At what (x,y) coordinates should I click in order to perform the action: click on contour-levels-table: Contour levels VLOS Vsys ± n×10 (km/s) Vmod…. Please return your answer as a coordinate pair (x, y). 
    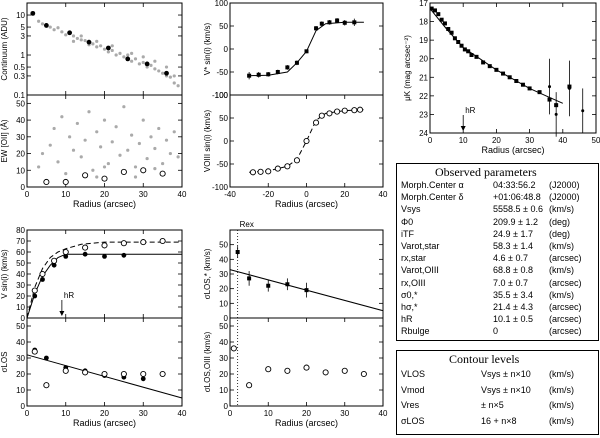
    Looking at the image, I should click on (497, 392).